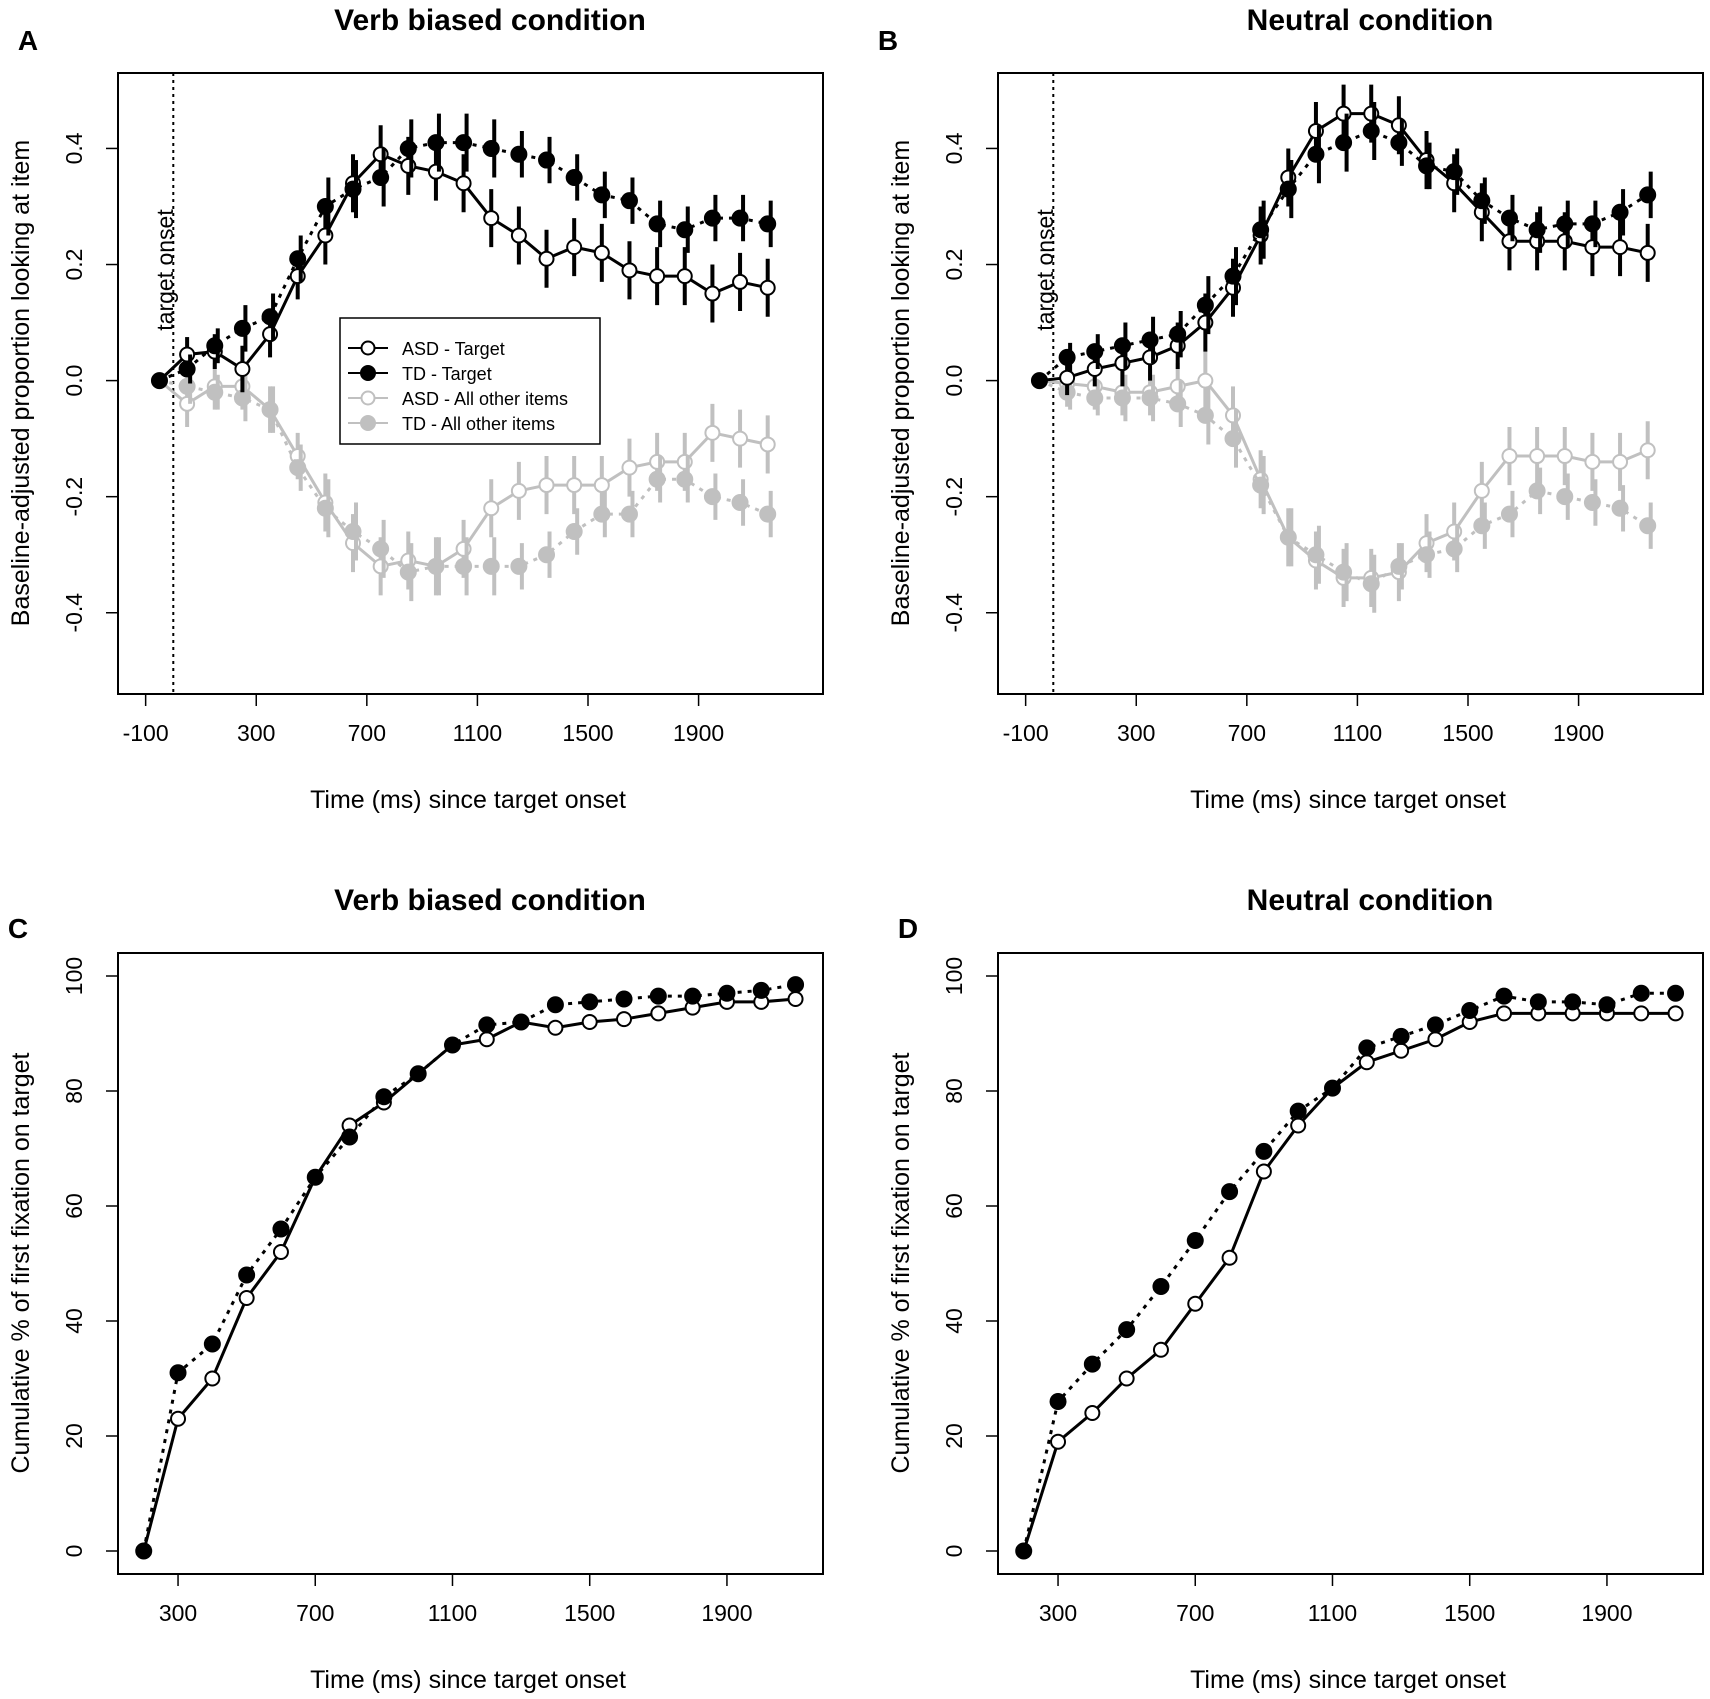 The width and height of the screenshot is (1710, 1699). Describe the element at coordinates (490, 20) in the screenshot. I see `panel-a-title: Verb biased condition` at that location.